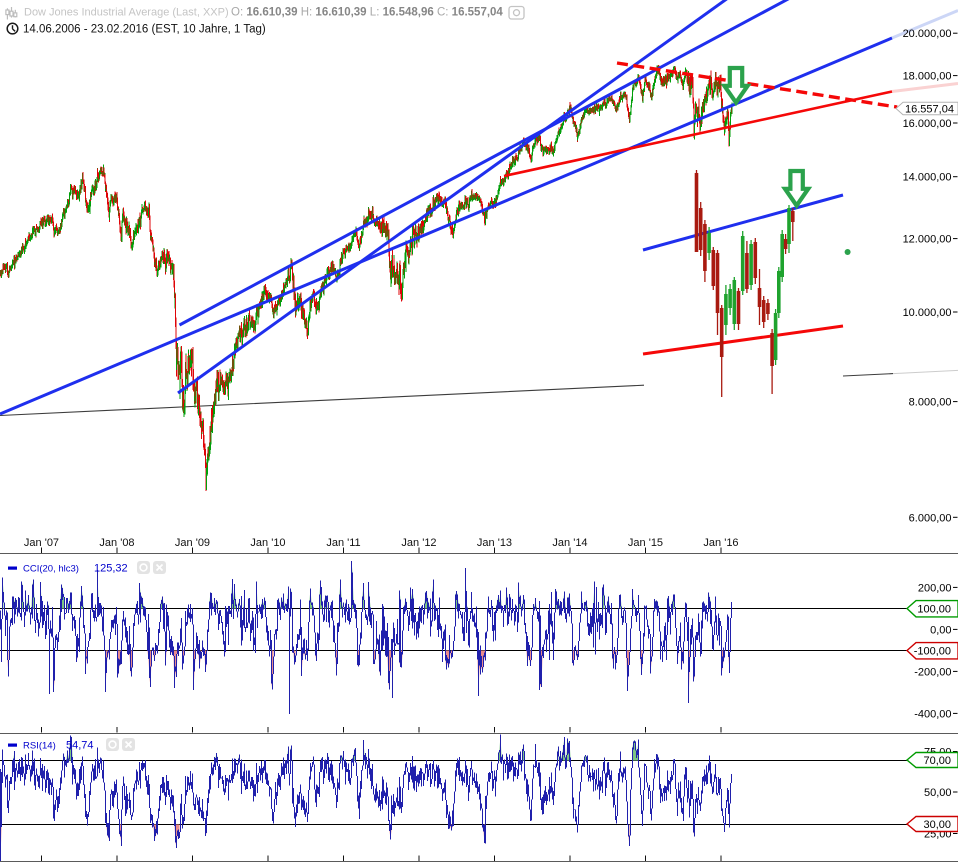 Image resolution: width=958 pixels, height=867 pixels. What do you see at coordinates (938, 793) in the screenshot?
I see `svg-text: 50,00` at bounding box center [938, 793].